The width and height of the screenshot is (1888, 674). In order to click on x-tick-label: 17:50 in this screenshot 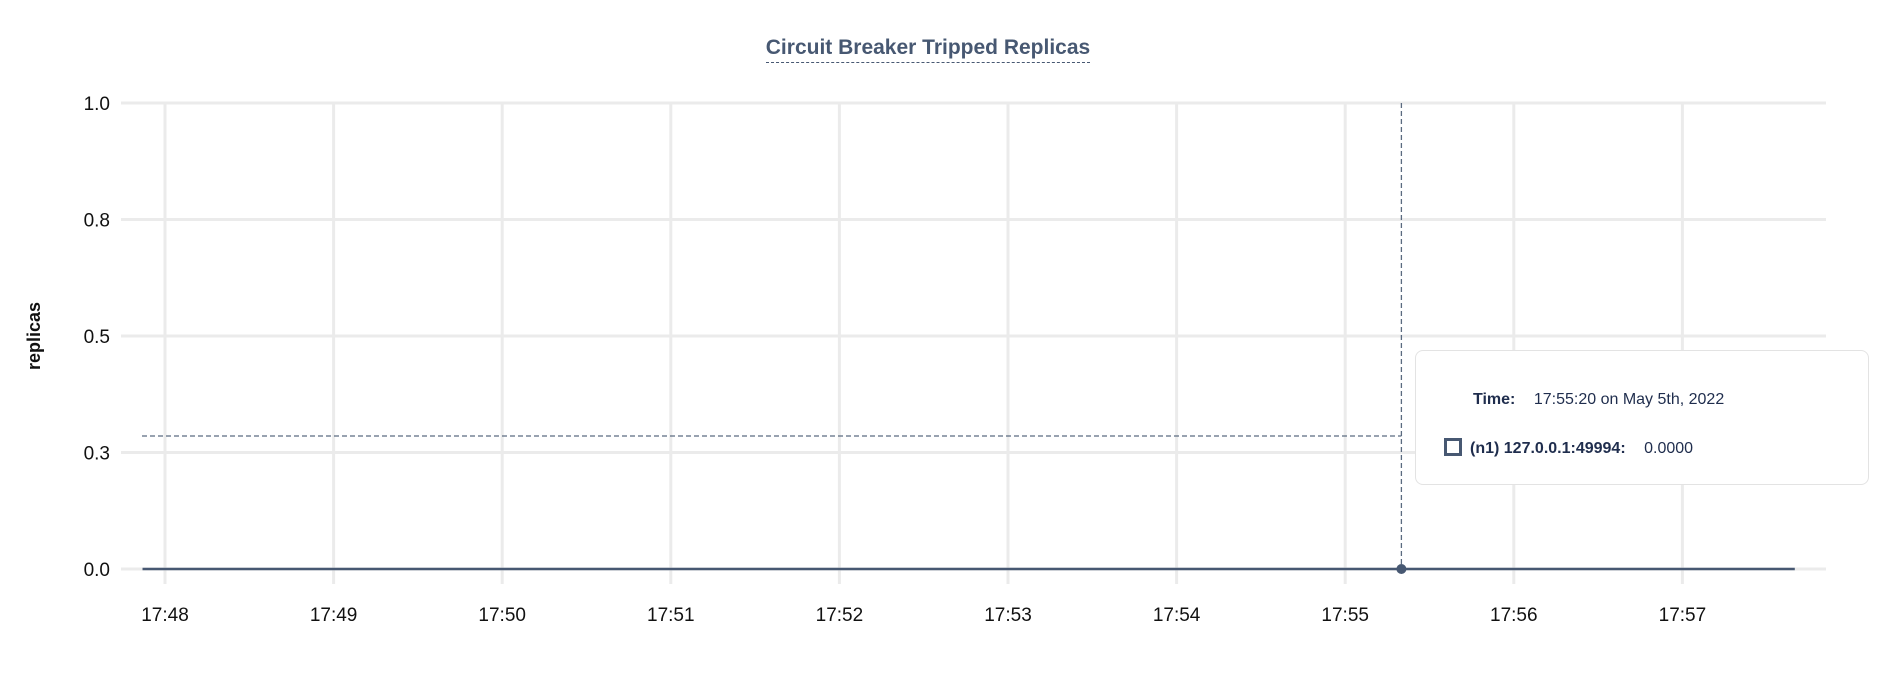, I will do `click(502, 615)`.